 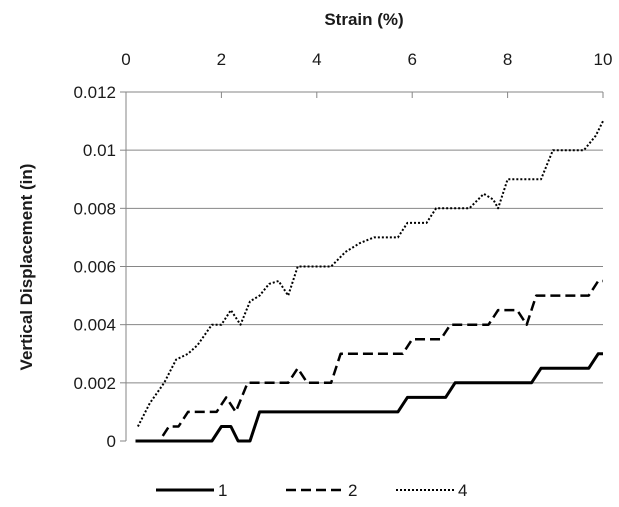 What do you see at coordinates (366, 59) in the screenshot?
I see `x-tick-labels: 0 2 4 6 8 10` at bounding box center [366, 59].